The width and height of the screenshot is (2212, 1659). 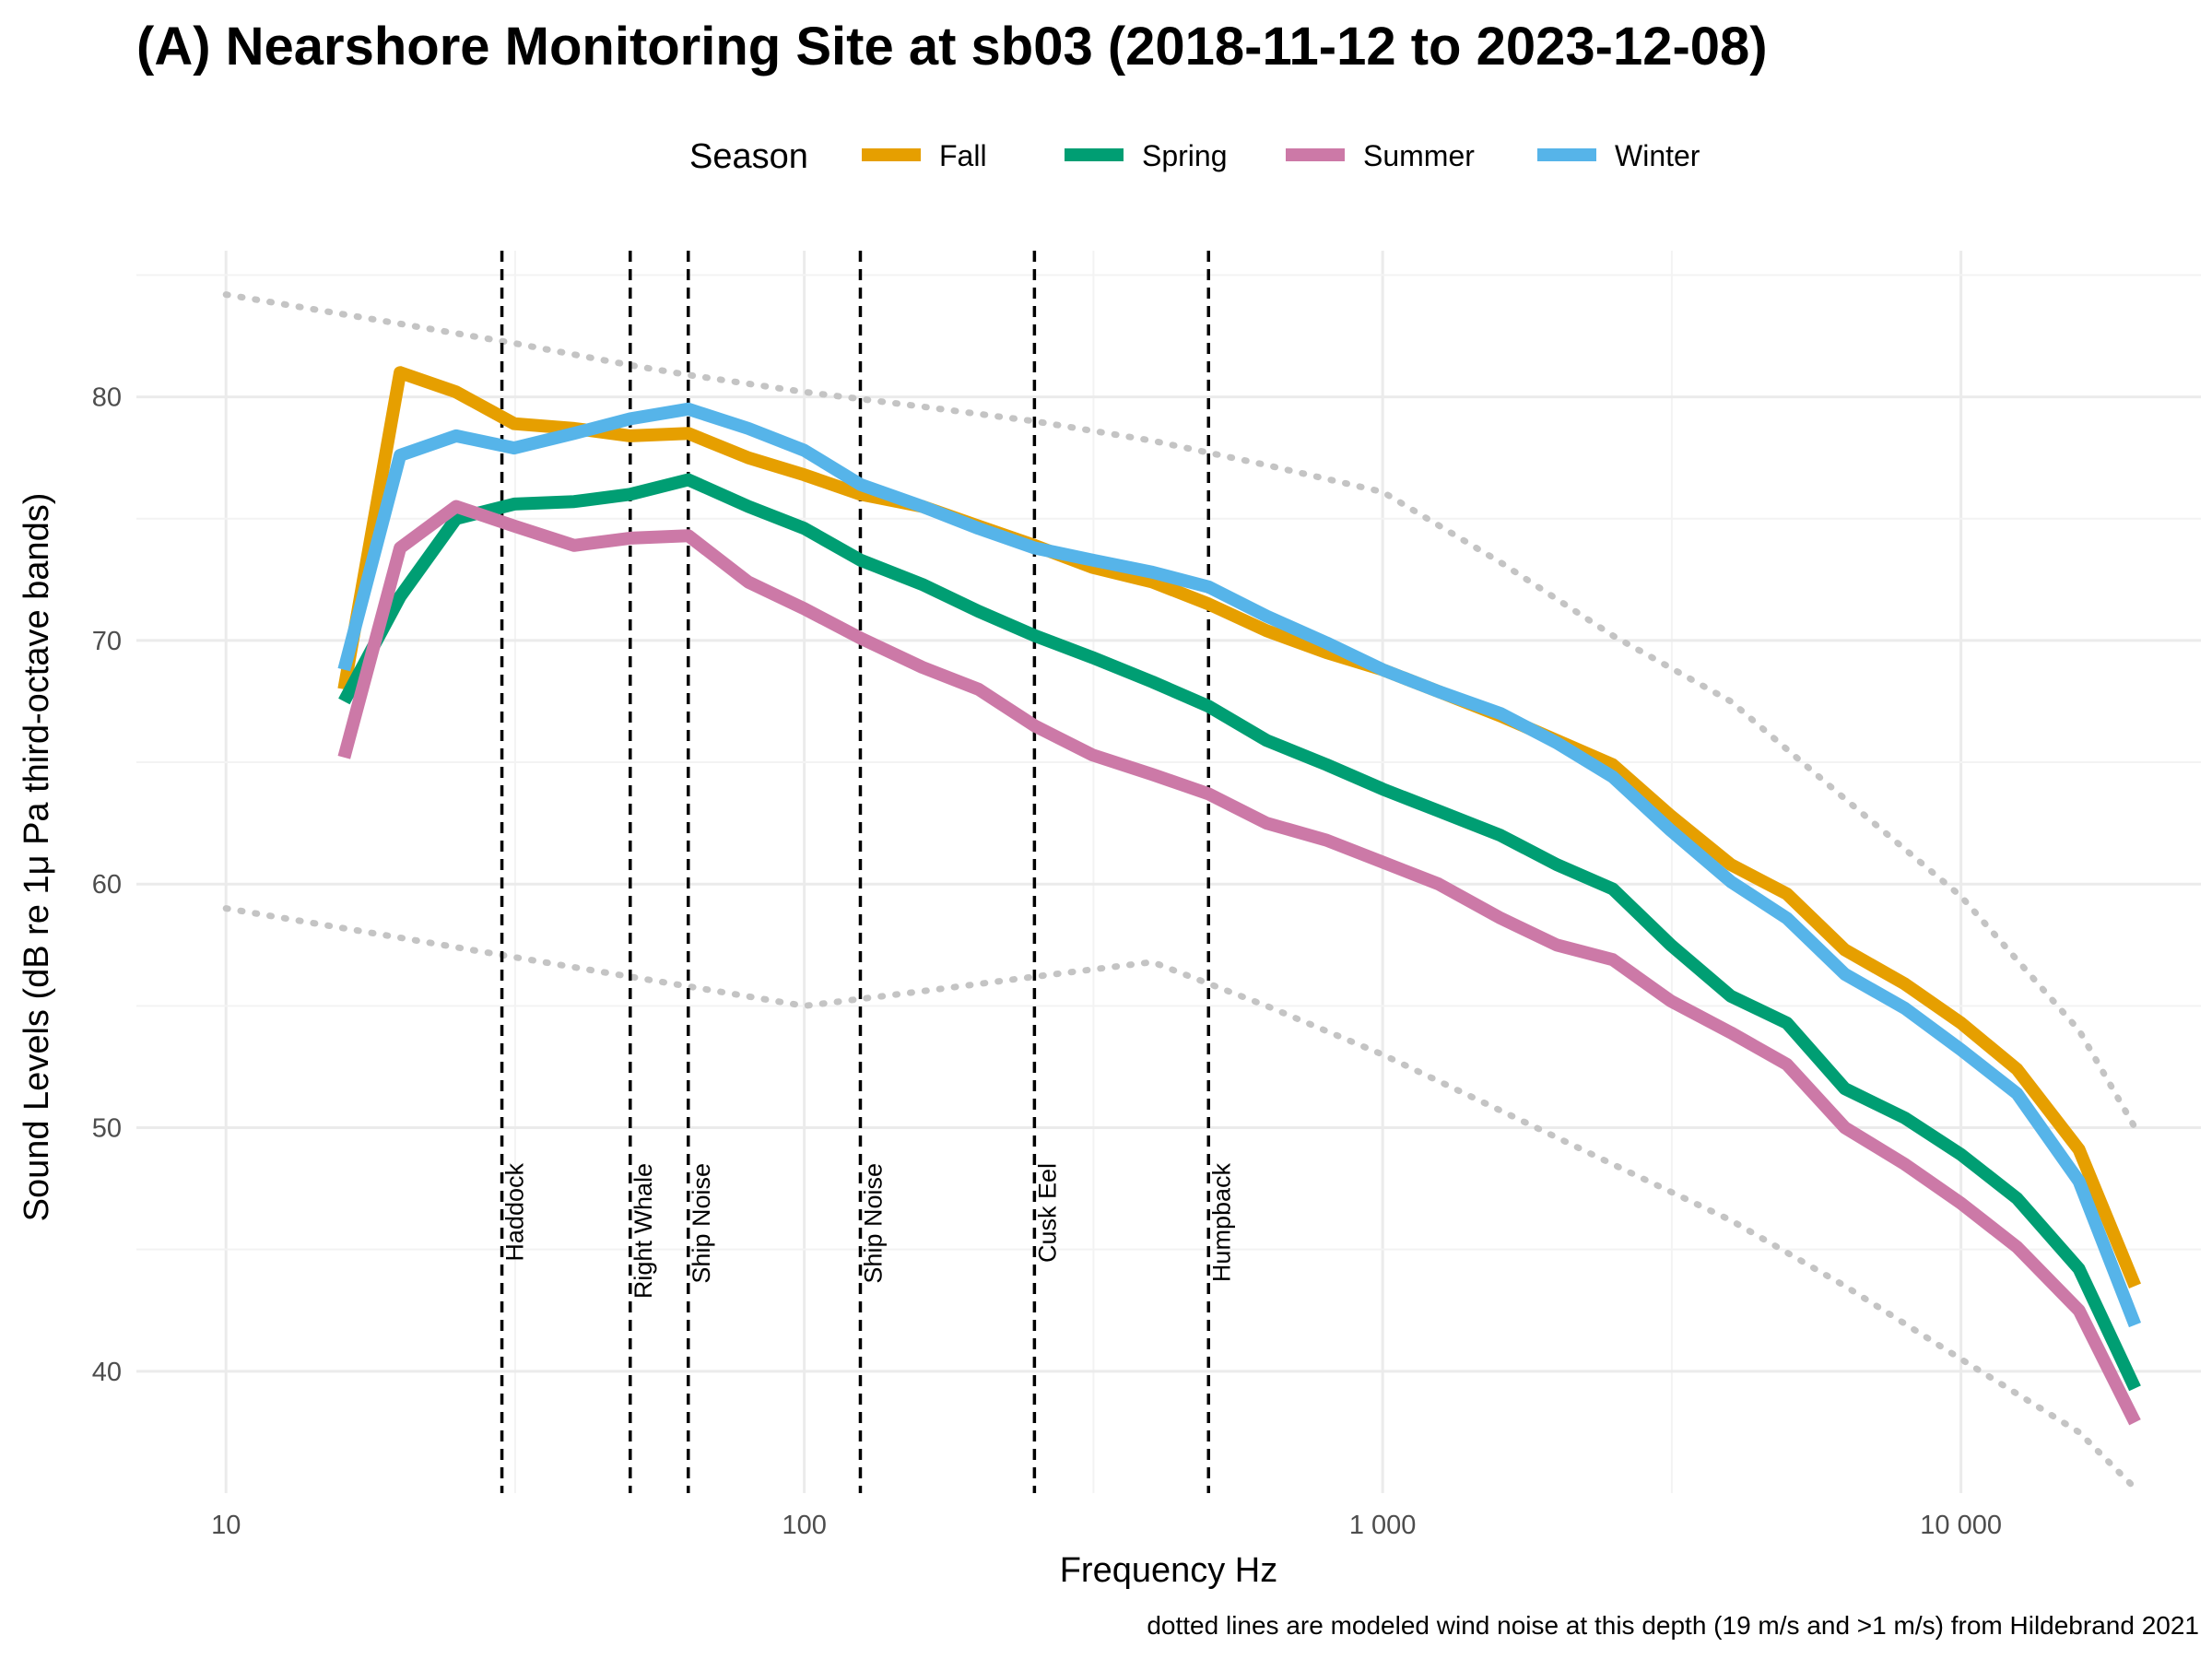 What do you see at coordinates (107, 1372) in the screenshot?
I see `y-tick-label: 40` at bounding box center [107, 1372].